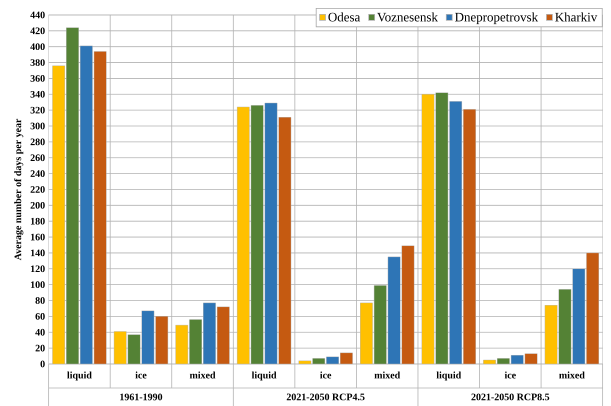 The width and height of the screenshot is (611, 406). I want to click on text: 2021-2050 RCP8.5, so click(510, 397).